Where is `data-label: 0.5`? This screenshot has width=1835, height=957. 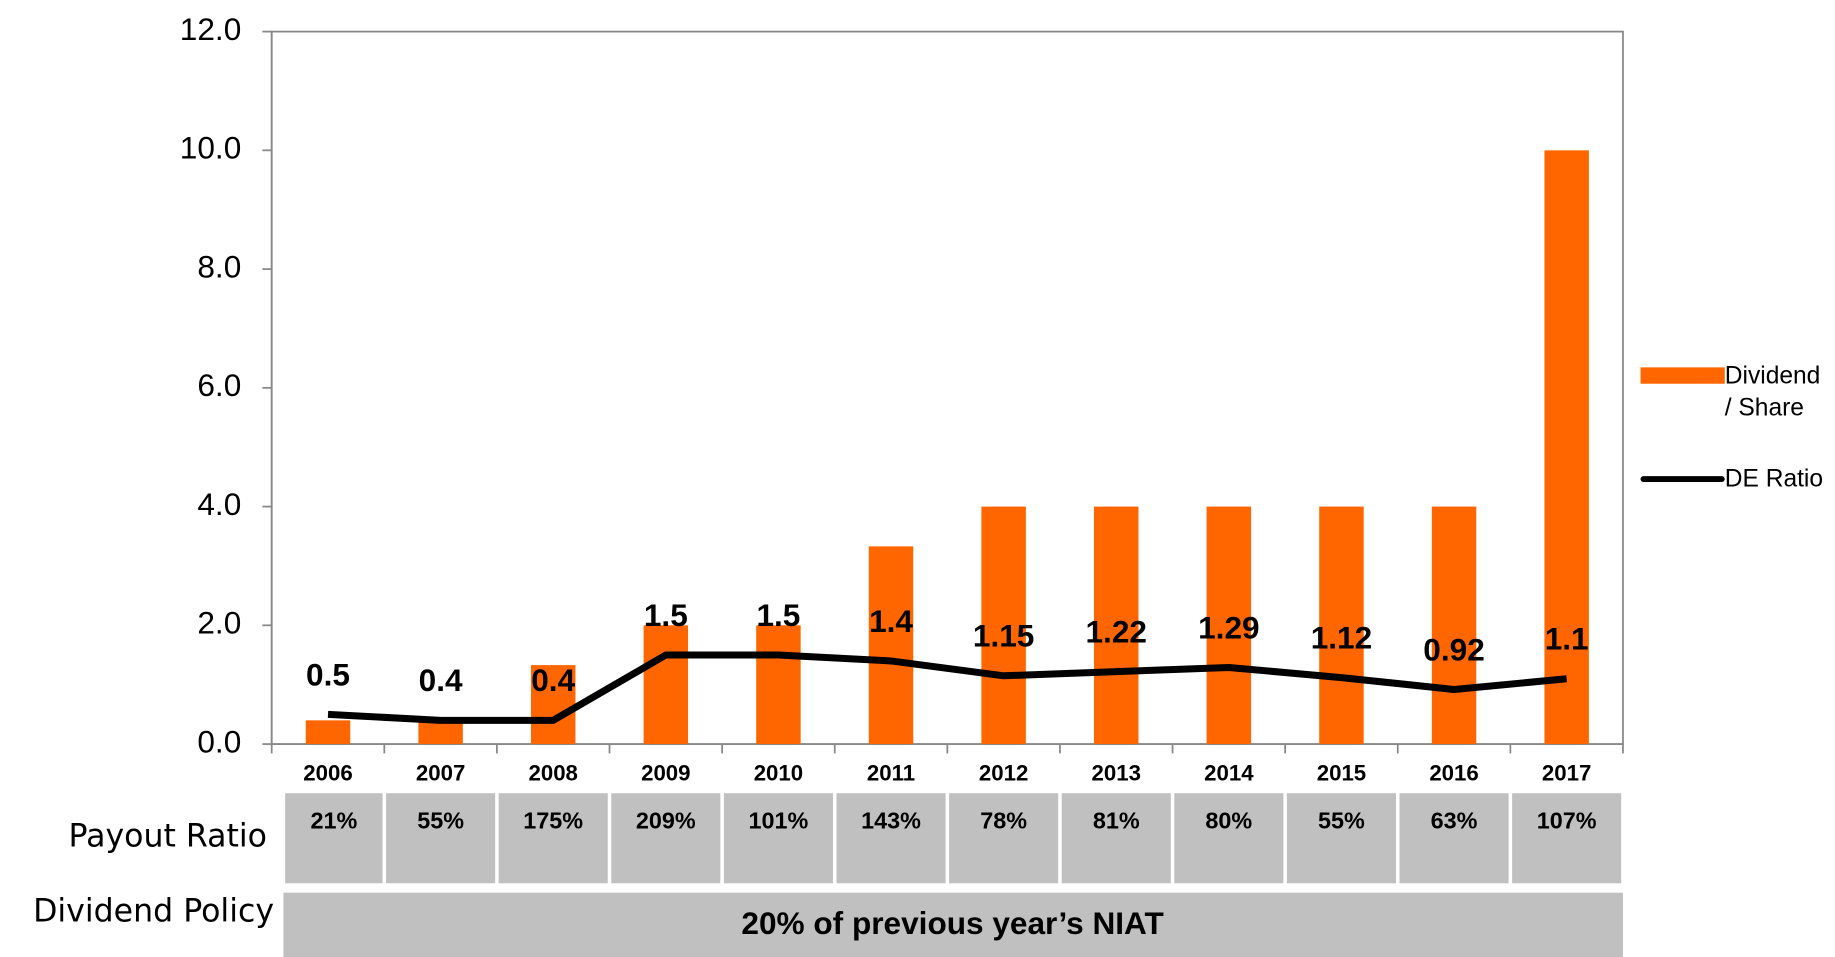
data-label: 0.5 is located at coordinates (328, 674).